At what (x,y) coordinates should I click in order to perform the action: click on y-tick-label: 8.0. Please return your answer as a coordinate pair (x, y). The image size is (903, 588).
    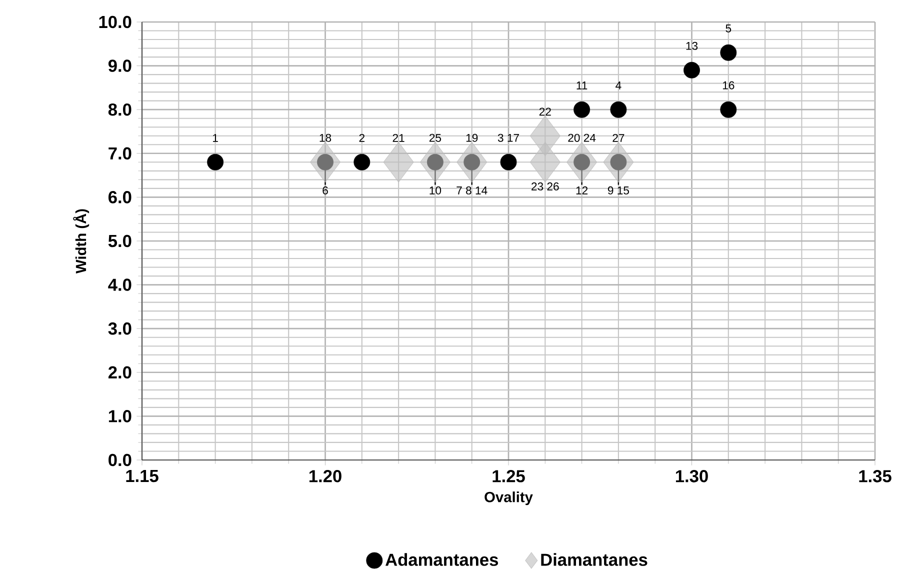
    Looking at the image, I should click on (120, 109).